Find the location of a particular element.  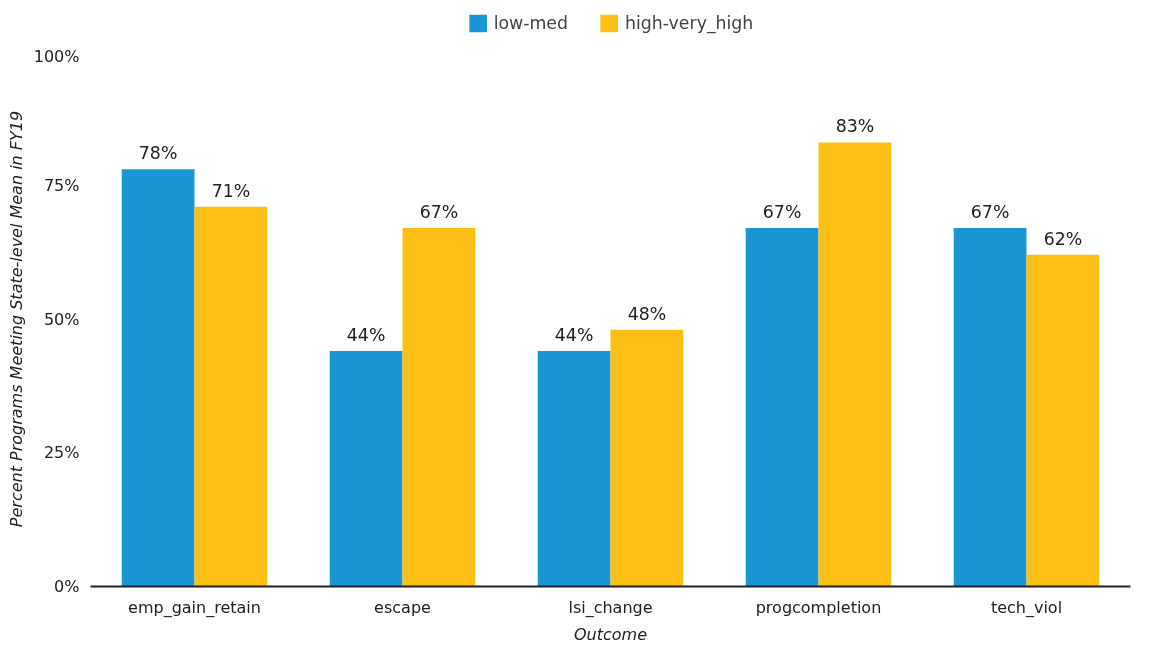

data-label: 48% is located at coordinates (647, 313).